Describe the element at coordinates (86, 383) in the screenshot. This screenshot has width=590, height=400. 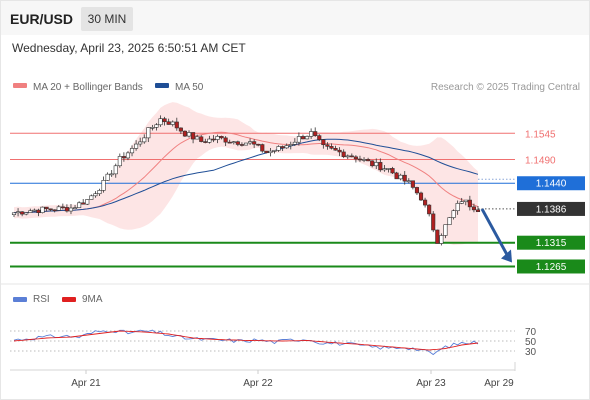
I see `x-tick-label-apr-21: Apr 21` at that location.